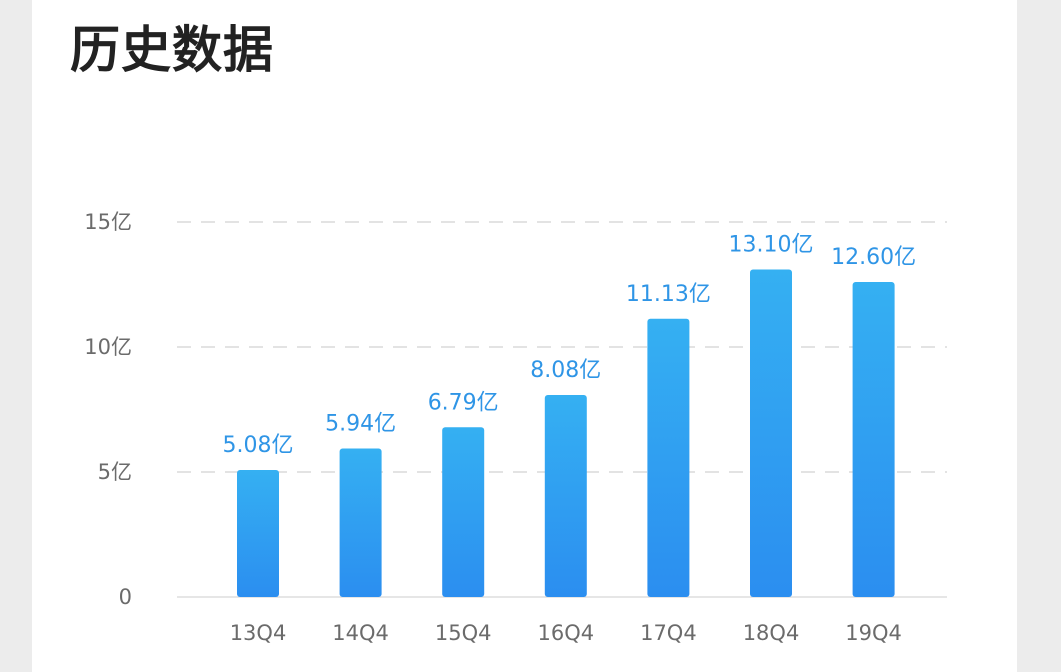  What do you see at coordinates (463, 633) in the screenshot?
I see `x-tick-label: 15Q4` at bounding box center [463, 633].